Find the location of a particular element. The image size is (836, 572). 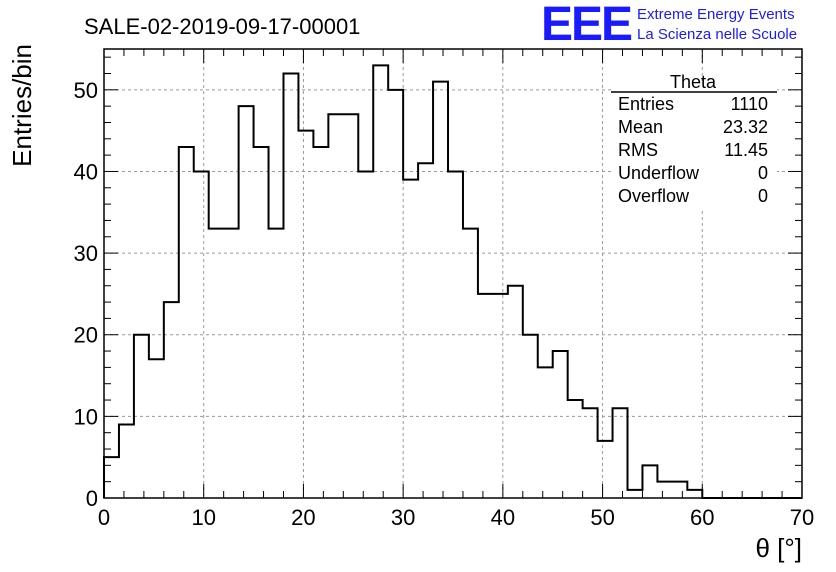

x-tick-label: 70 is located at coordinates (802, 517).